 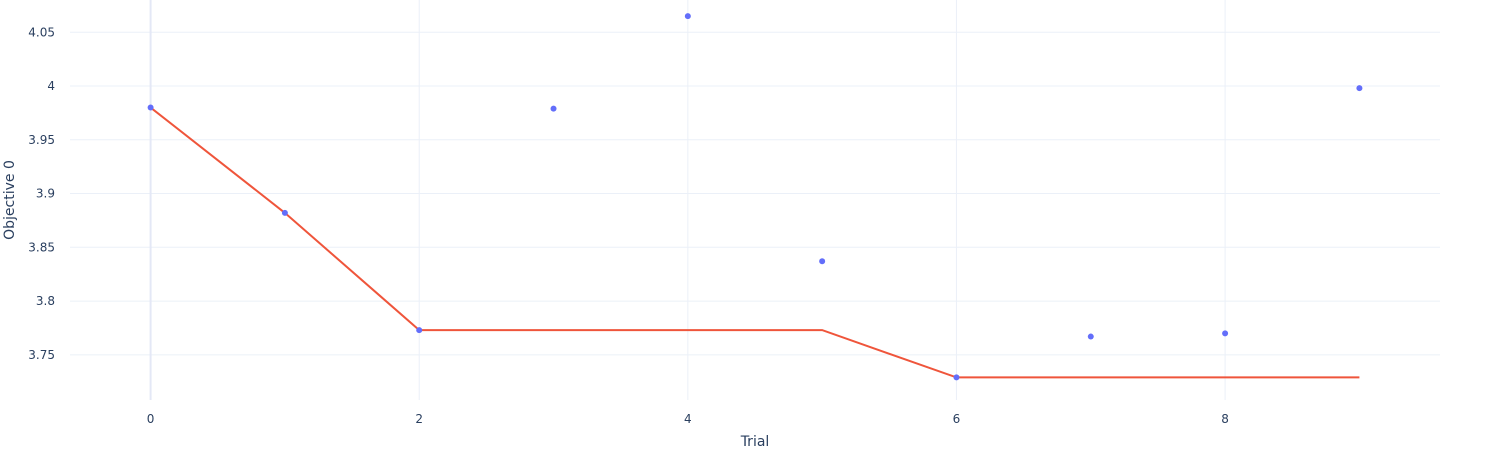 I want to click on x-tick-label: 6, so click(x=957, y=419).